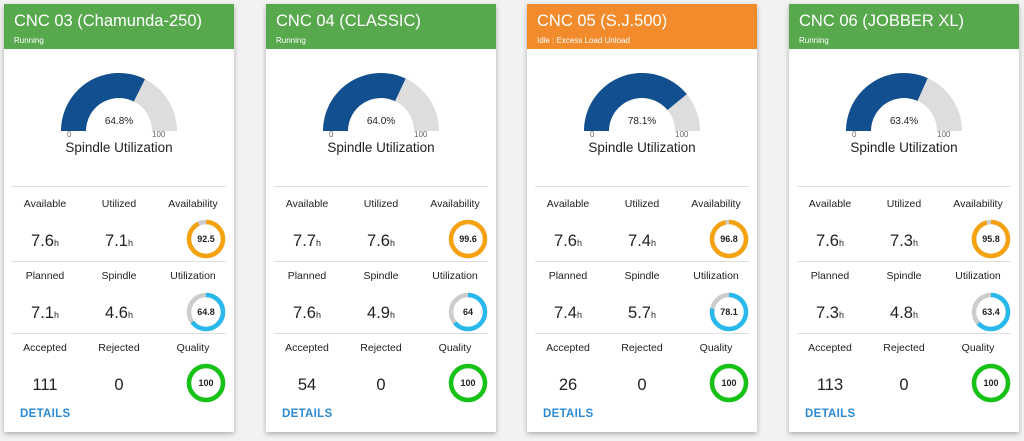 The image size is (1024, 441). I want to click on utilization-value: 78.1, so click(729, 312).